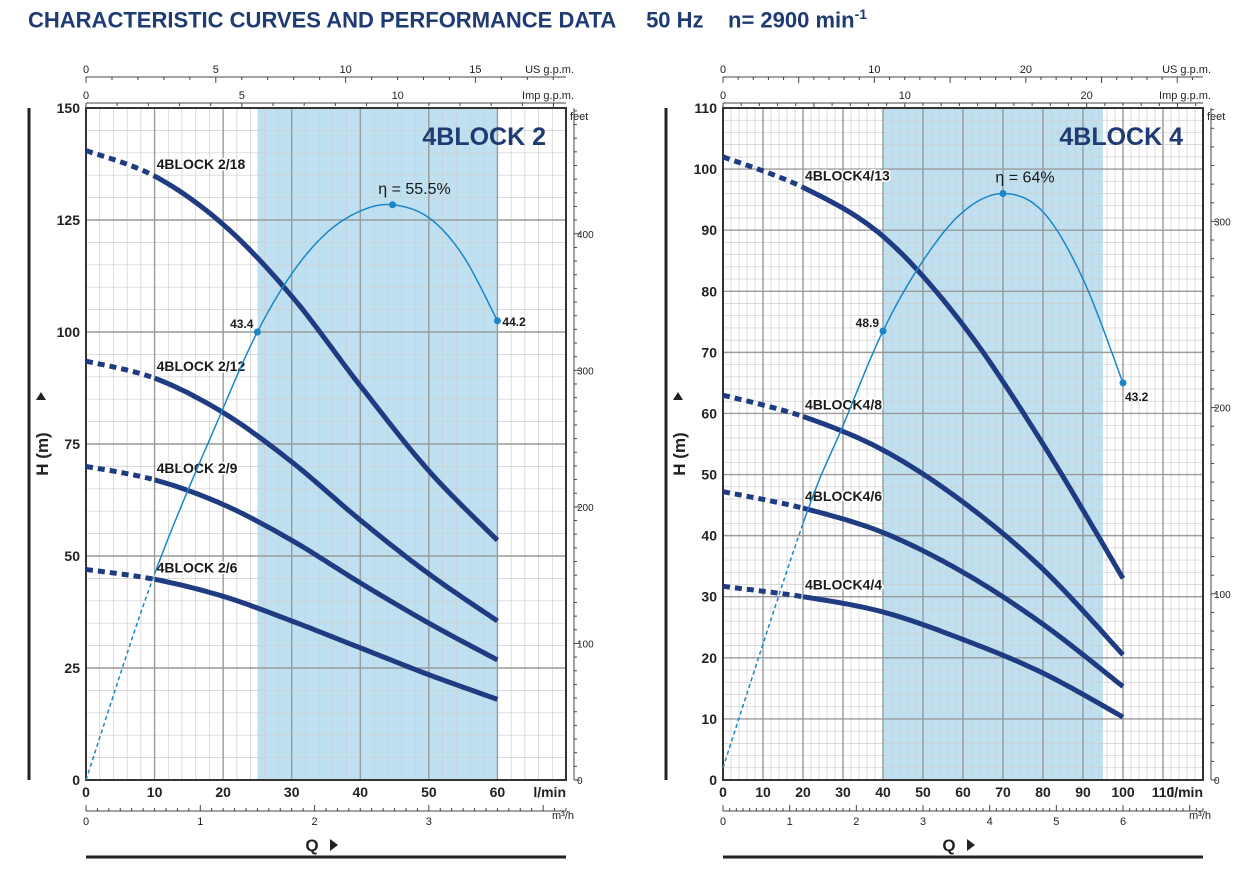 This screenshot has width=1244, height=877. What do you see at coordinates (41, 396) in the screenshot?
I see `y-axis-arrow-icon` at bounding box center [41, 396].